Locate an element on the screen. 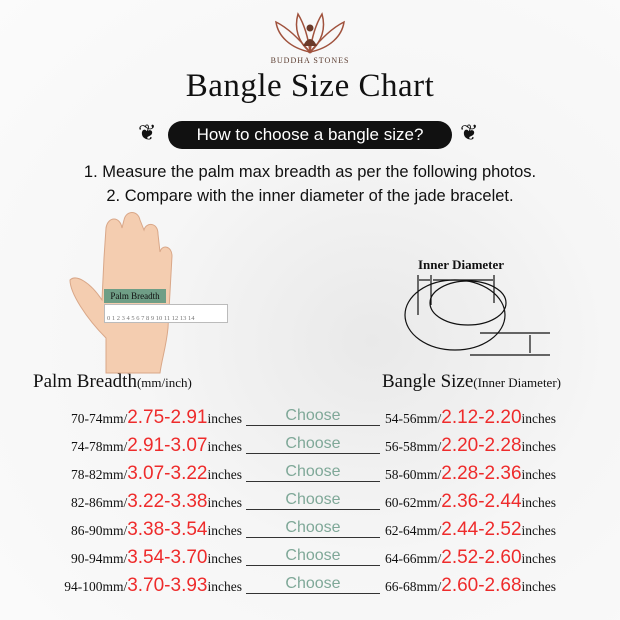 The image size is (620, 620). bangle-size-header: Bangle Size(Inner Diameter) is located at coordinates (471, 381).